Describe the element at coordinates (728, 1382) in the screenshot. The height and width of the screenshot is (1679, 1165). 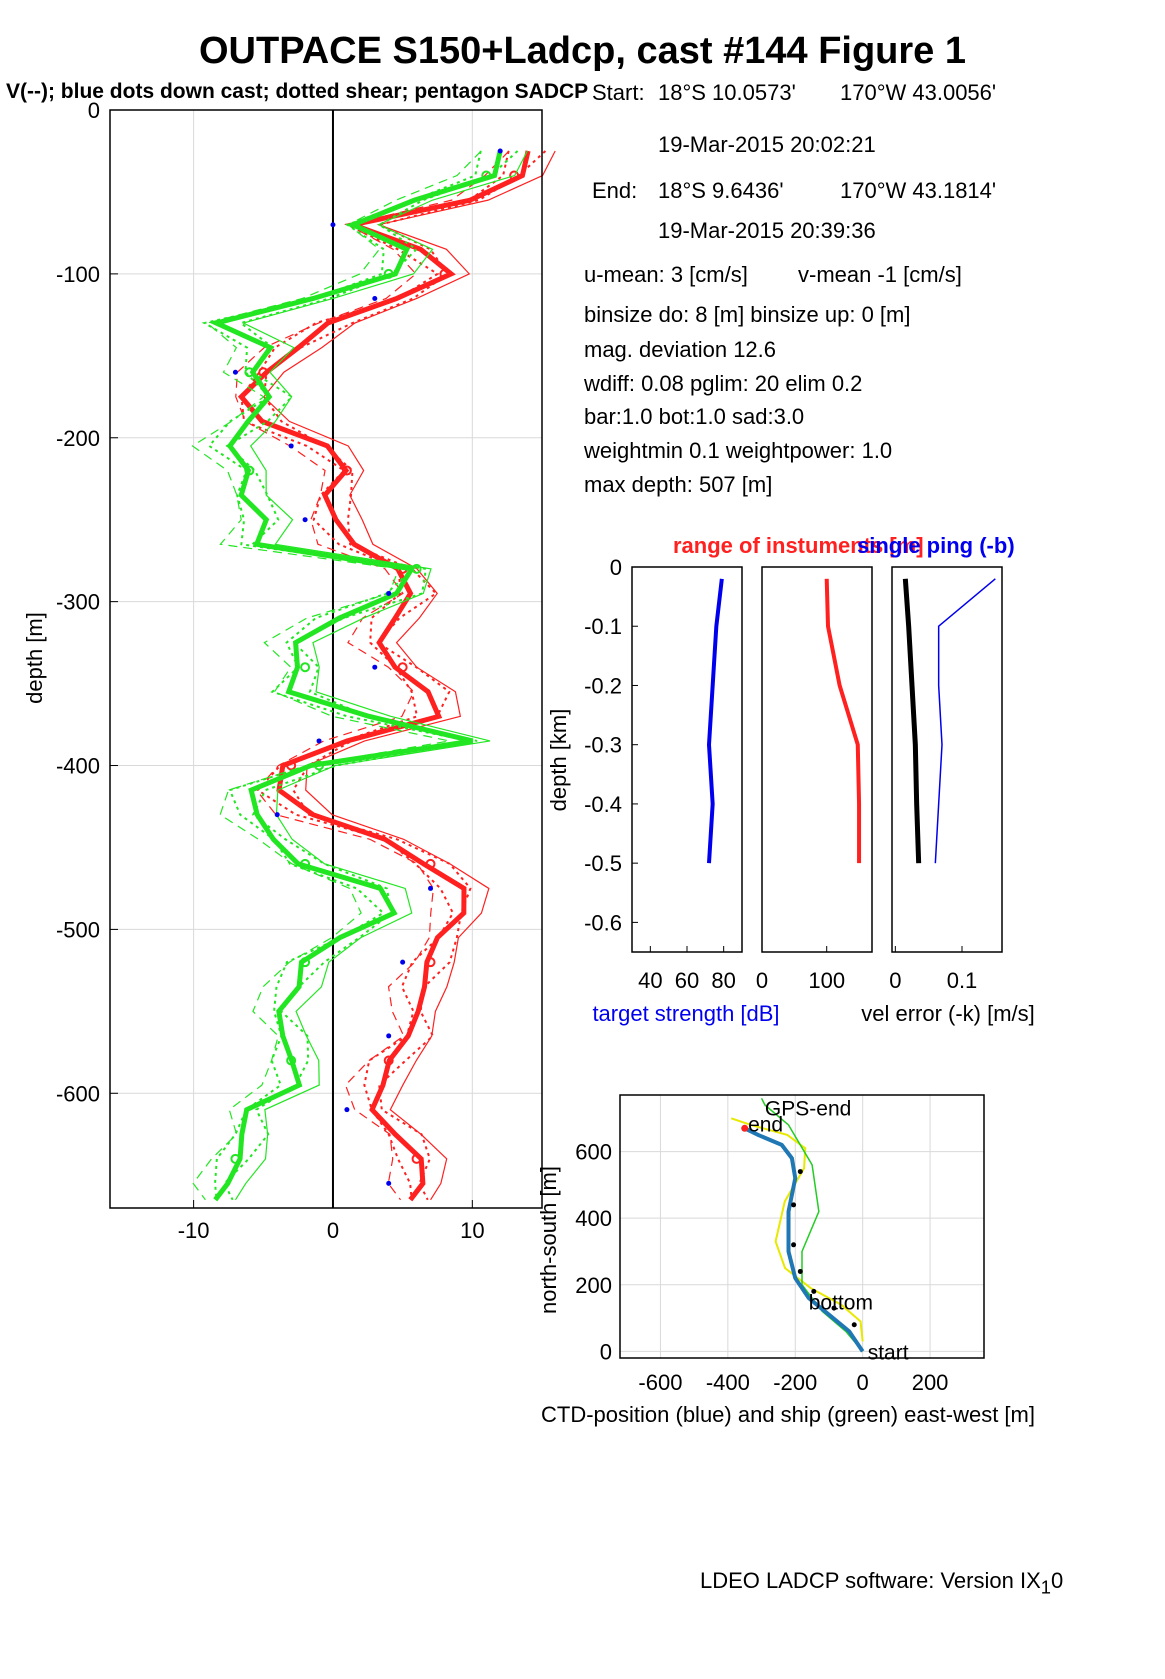
I see `traj-xtick-label: -400` at that location.